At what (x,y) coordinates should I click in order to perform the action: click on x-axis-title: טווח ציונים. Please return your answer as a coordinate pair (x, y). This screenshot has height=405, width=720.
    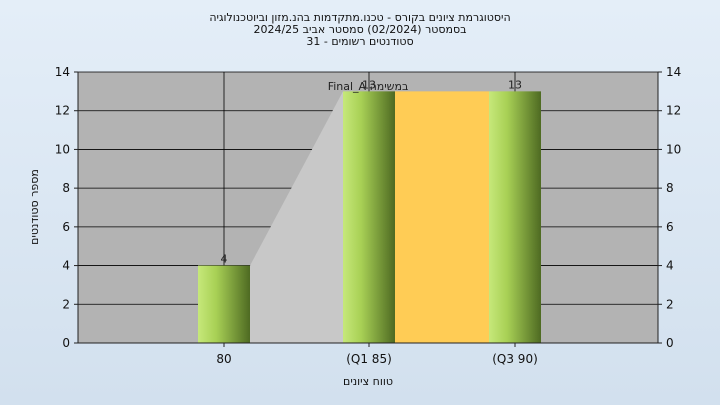
    Looking at the image, I should click on (368, 381).